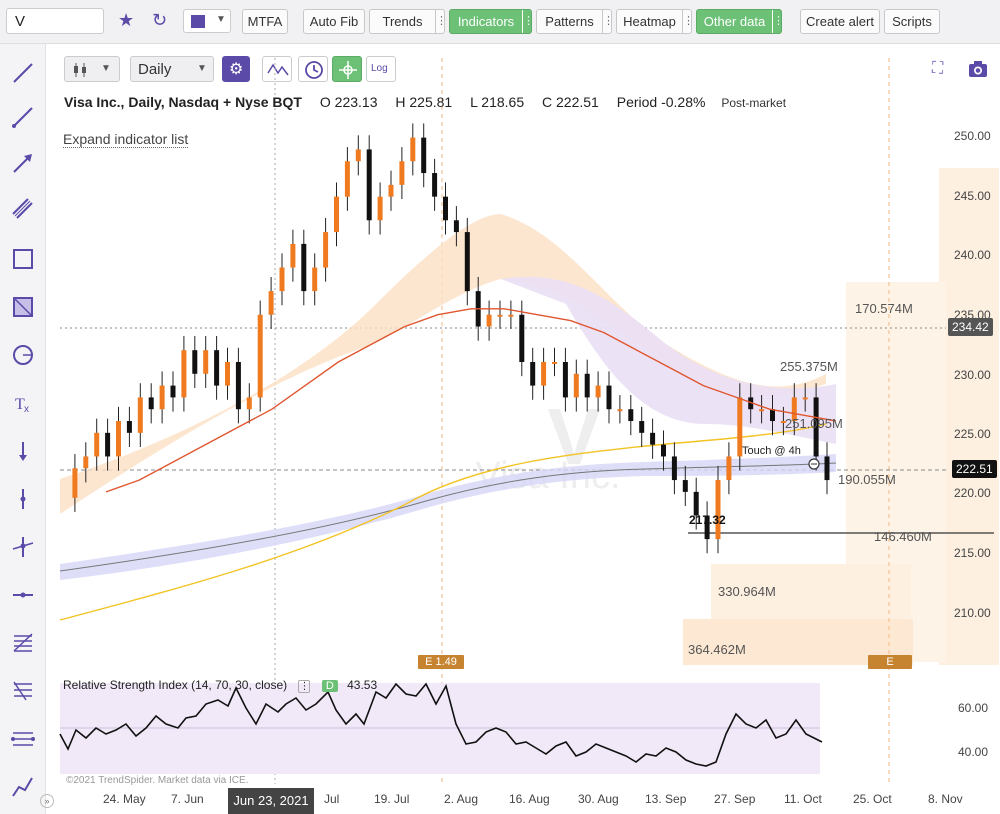 The image size is (1000, 814). Describe the element at coordinates (740, 21) in the screenshot. I see `other-data-button: Other data ⋮` at that location.